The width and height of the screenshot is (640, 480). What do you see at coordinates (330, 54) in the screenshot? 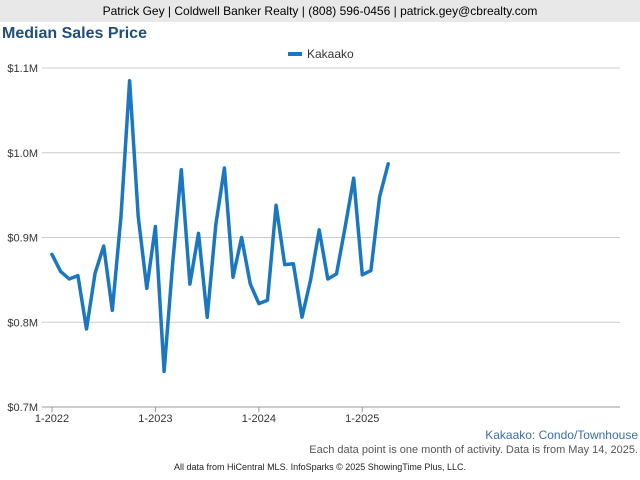
I see `legend-label: Kakaako` at bounding box center [330, 54].